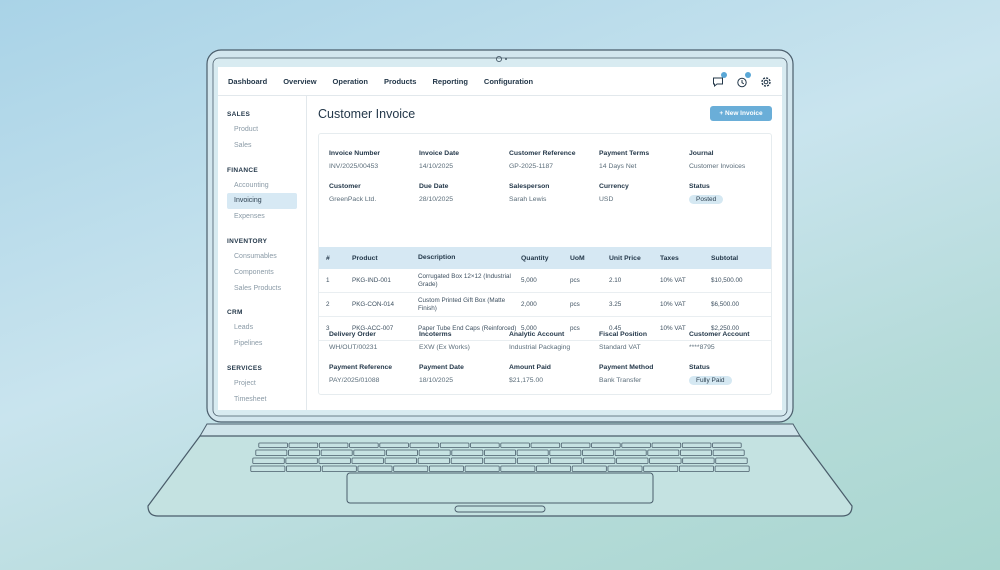 This screenshot has width=1000, height=570. Describe the element at coordinates (439, 153) in the screenshot. I see `field-label: Invoice Date` at that location.